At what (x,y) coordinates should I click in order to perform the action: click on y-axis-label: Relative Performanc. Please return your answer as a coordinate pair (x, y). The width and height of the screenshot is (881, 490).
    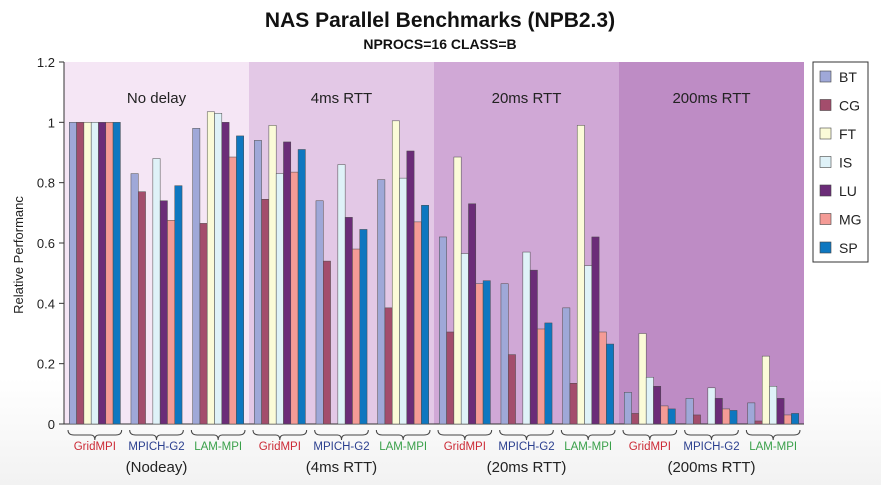
    Looking at the image, I should click on (18, 255).